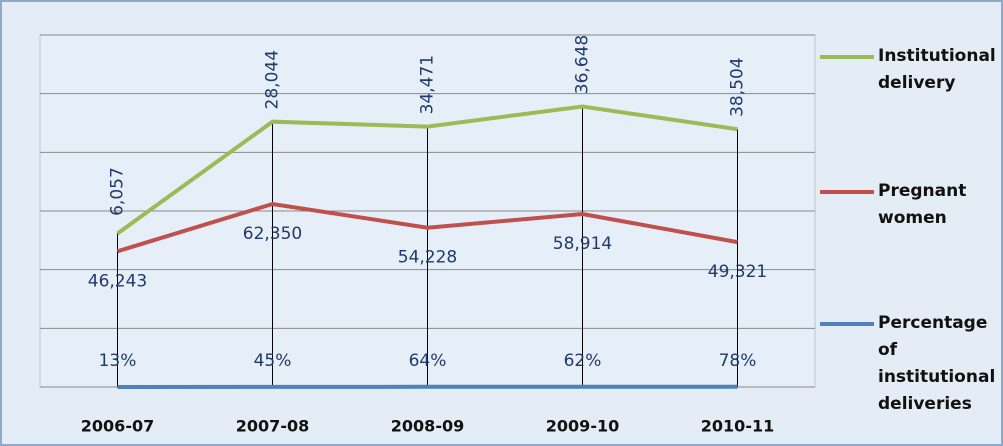  Describe the element at coordinates (937, 363) in the screenshot. I see `legend-label: Percentage of institutional deliveries` at that location.